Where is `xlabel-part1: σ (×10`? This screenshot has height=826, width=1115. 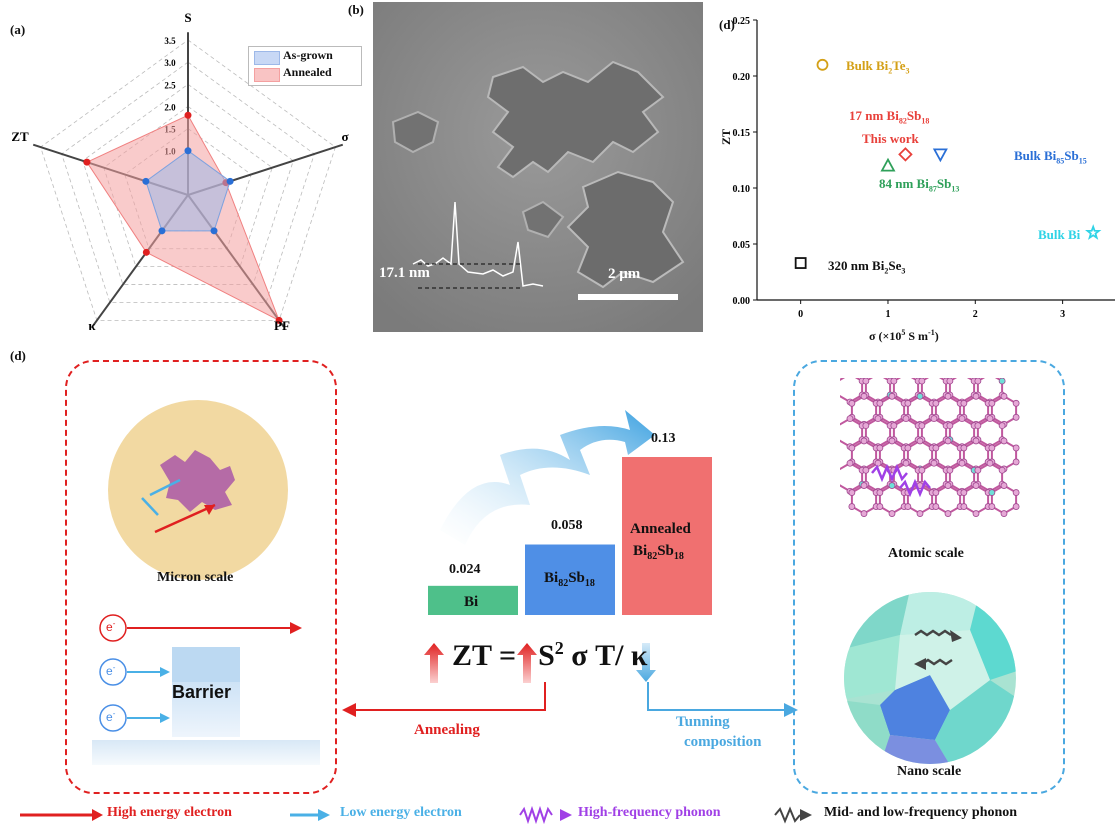
xlabel-part1: σ (×10 is located at coordinates (885, 336).